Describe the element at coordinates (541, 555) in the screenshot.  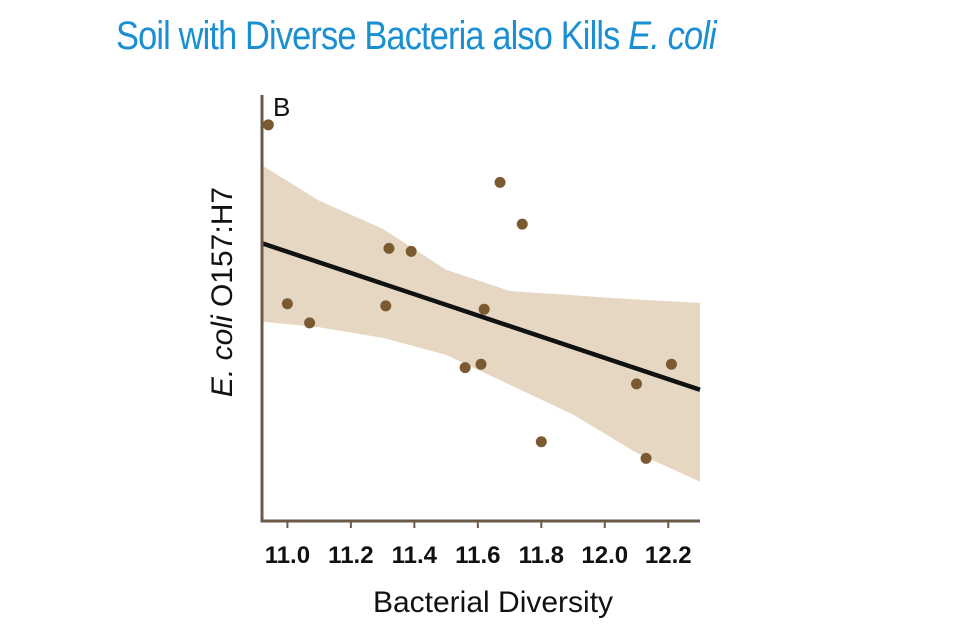
I see `x-tick-label-5: 11.8` at that location.